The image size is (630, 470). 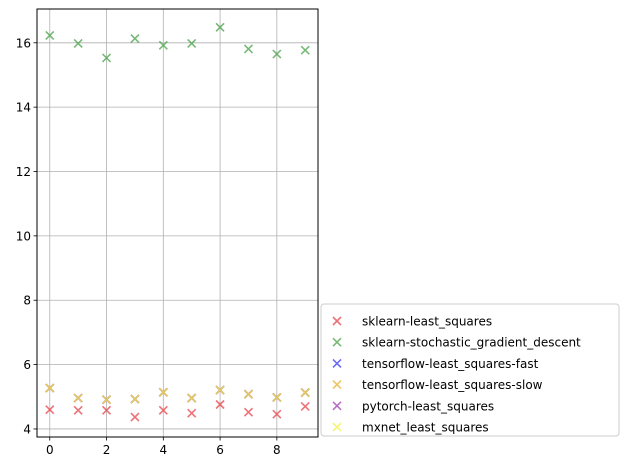 I want to click on y-tick-label: 6, so click(x=27, y=365).